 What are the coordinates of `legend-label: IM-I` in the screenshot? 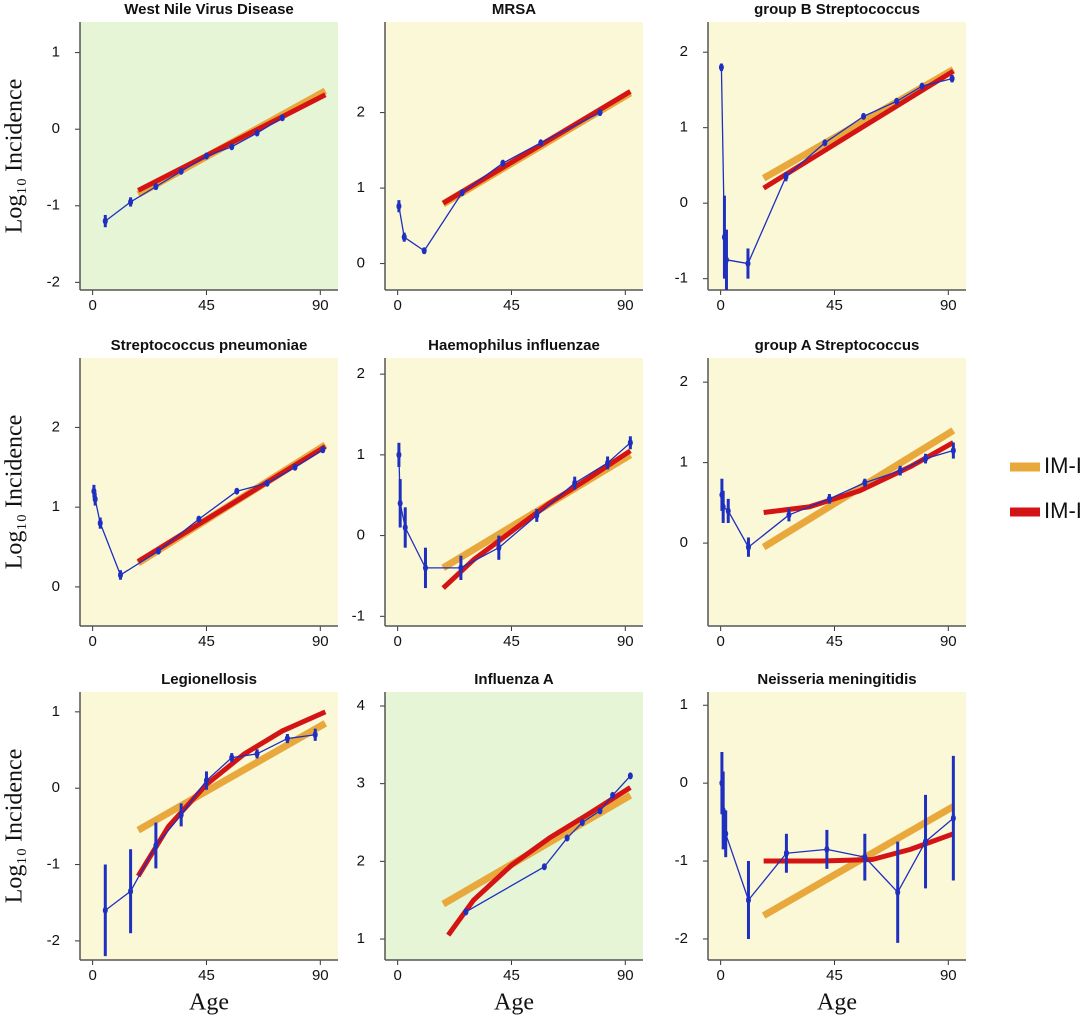 It's located at (1062, 465).